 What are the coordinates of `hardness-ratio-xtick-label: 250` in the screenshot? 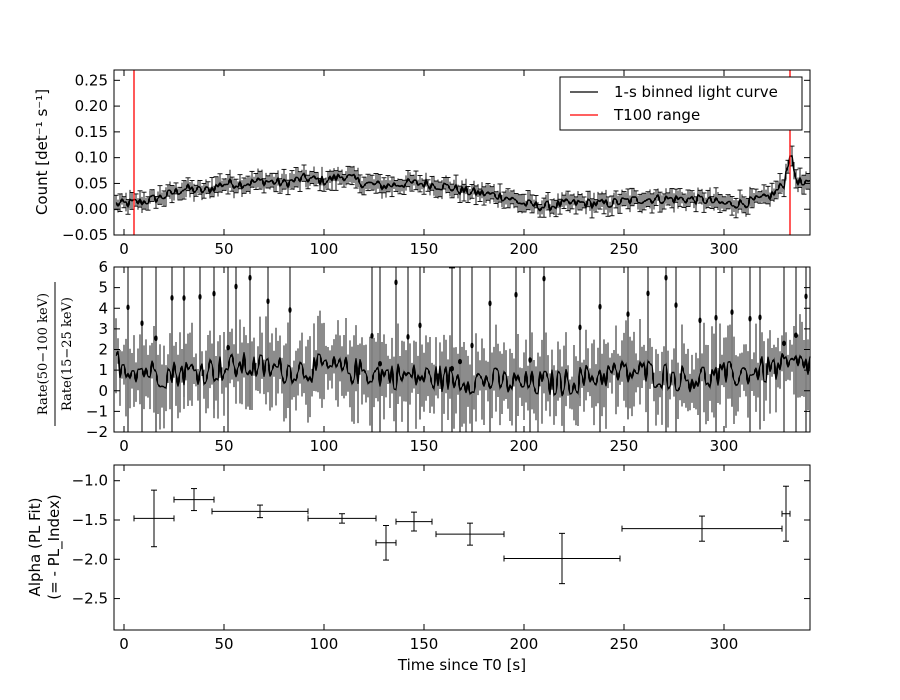 It's located at (624, 446).